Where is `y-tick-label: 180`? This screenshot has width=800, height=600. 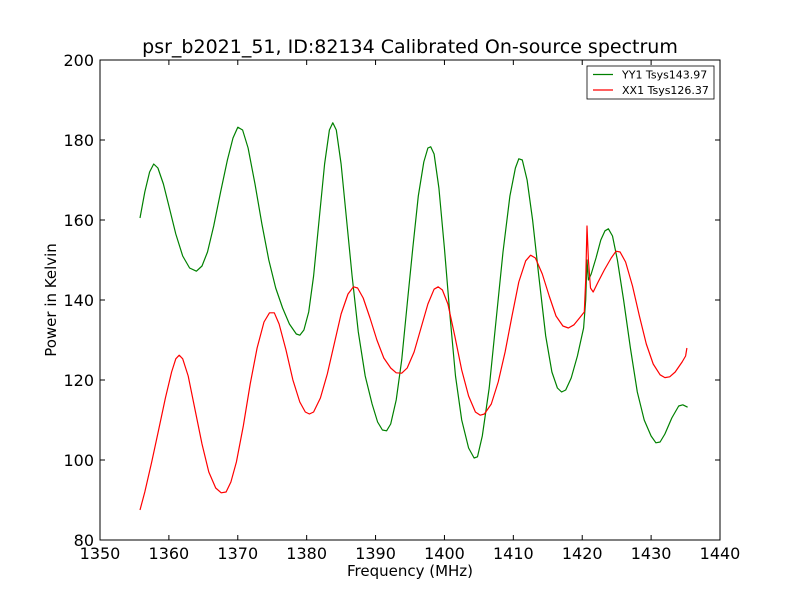
y-tick-label: 180 is located at coordinates (78, 140).